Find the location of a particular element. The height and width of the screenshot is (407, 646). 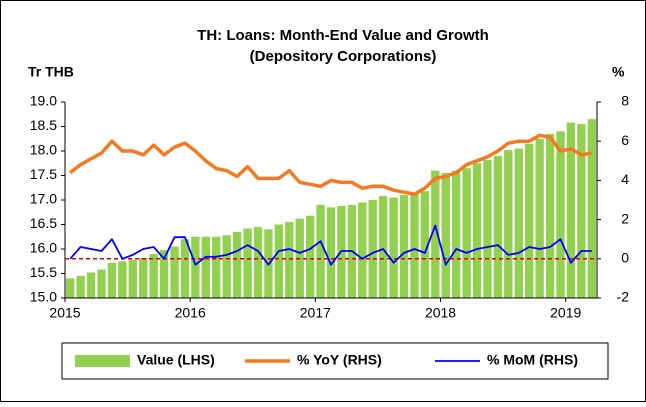

y-tick-label: 17.0 is located at coordinates (43, 199).